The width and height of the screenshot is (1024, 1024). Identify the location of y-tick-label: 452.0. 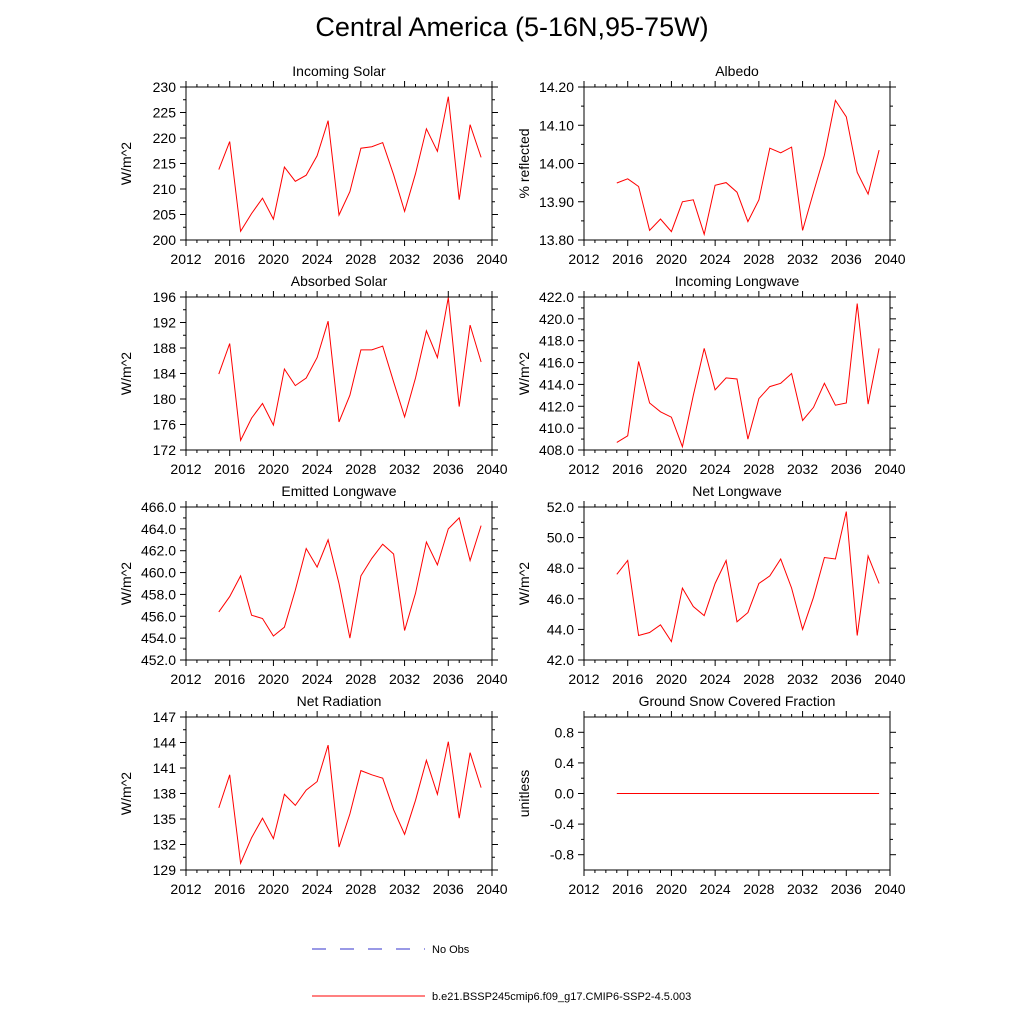
(158, 660).